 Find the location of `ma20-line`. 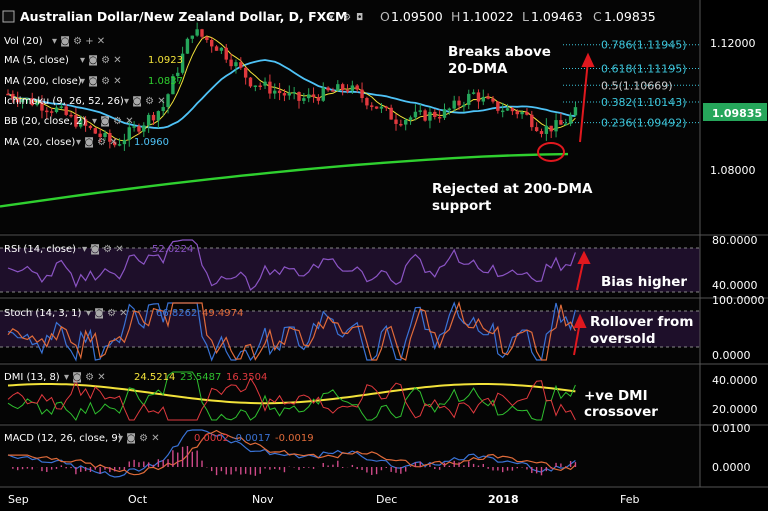

ma20-line is located at coordinates (291, 94).